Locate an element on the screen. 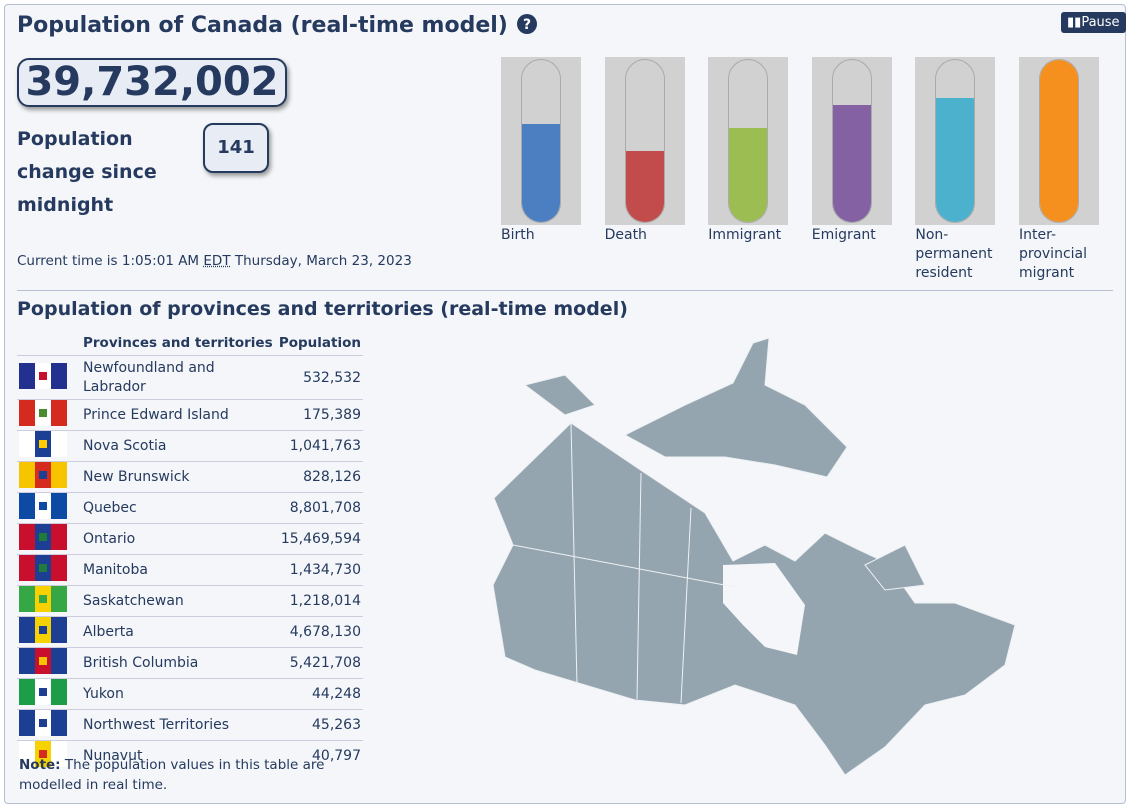 Image resolution: width=1130 pixels, height=804 pixels. table-row: Prince Edward Island 175,389 is located at coordinates (190, 415).